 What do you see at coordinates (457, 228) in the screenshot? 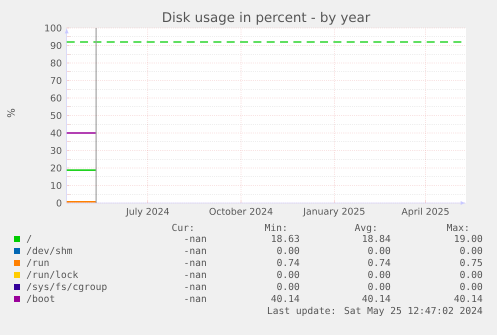
I see `text: Max:` at bounding box center [457, 228].